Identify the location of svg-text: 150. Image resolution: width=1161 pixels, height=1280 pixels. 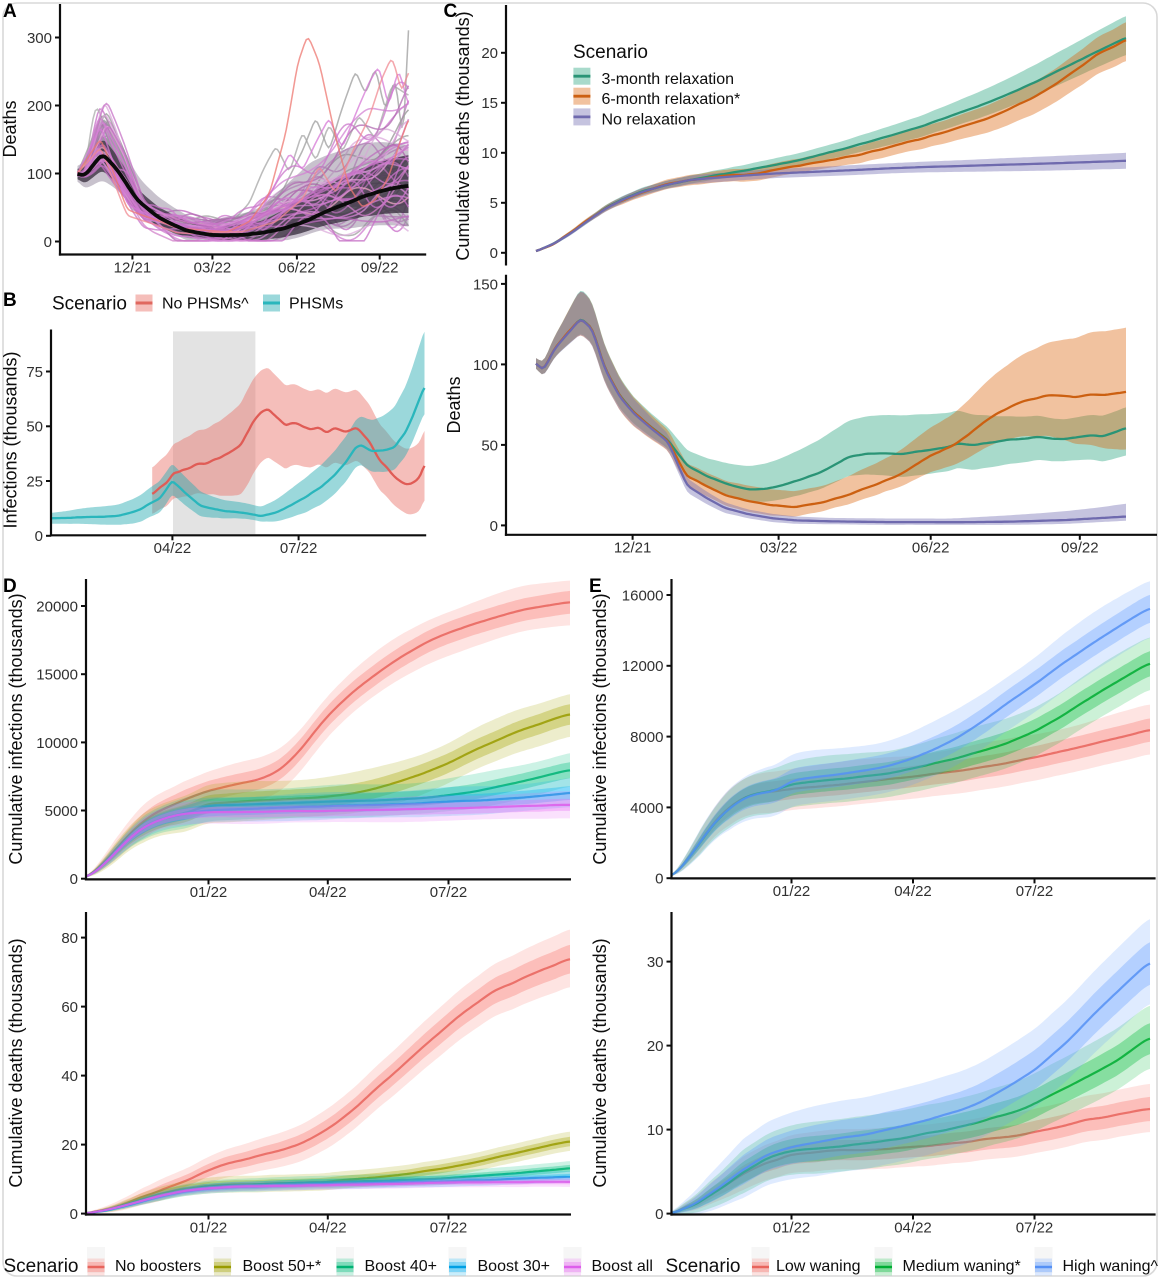
(485, 284).